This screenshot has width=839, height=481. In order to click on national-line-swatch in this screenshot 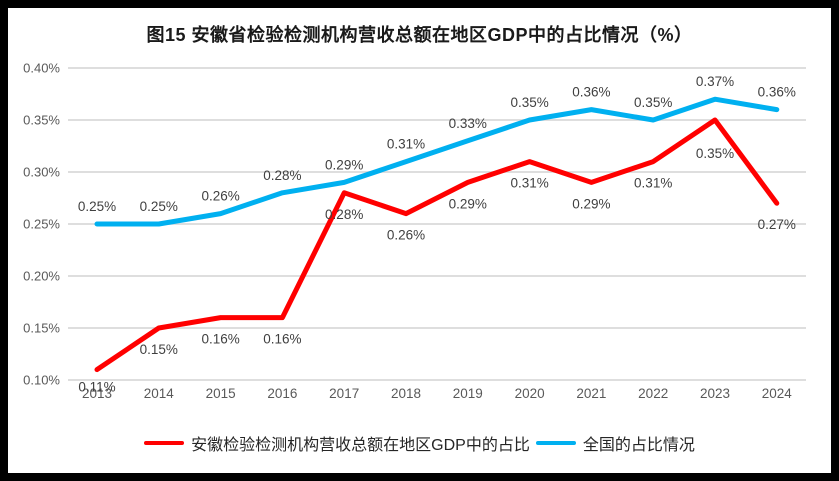, I will do `click(555, 443)`.